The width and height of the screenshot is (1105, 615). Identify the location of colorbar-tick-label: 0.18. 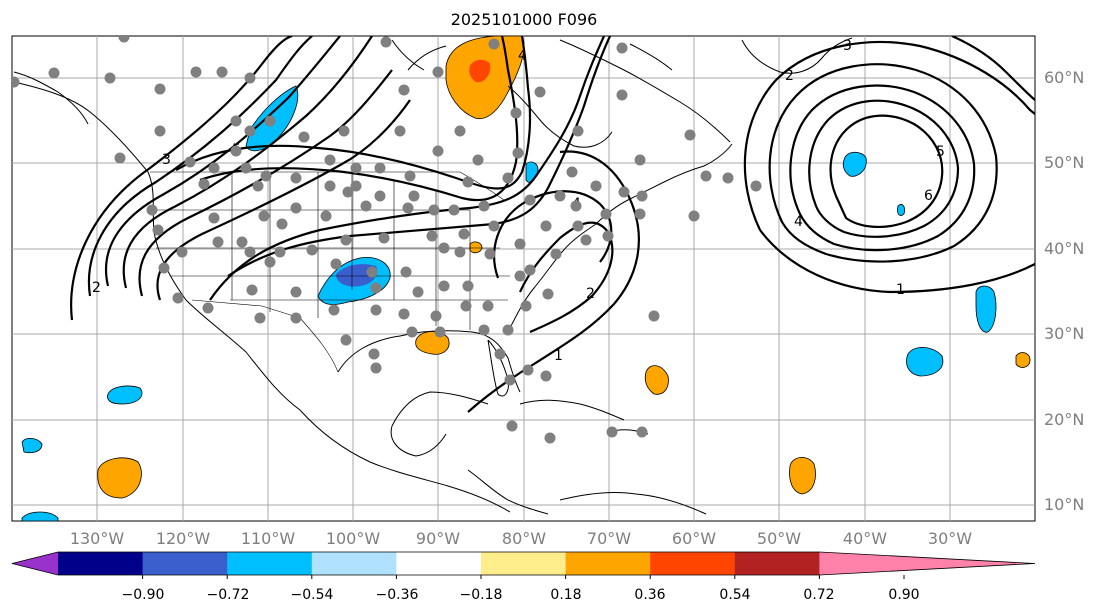
(566, 595).